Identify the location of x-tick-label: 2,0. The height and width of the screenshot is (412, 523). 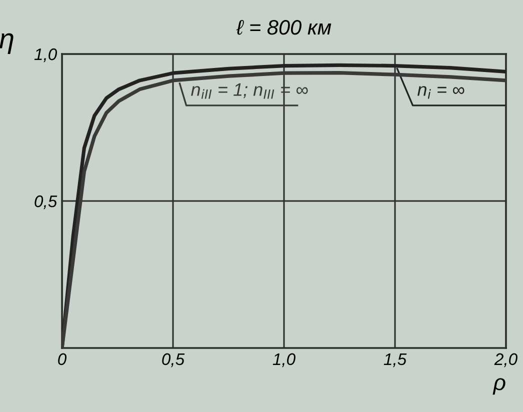
(506, 360).